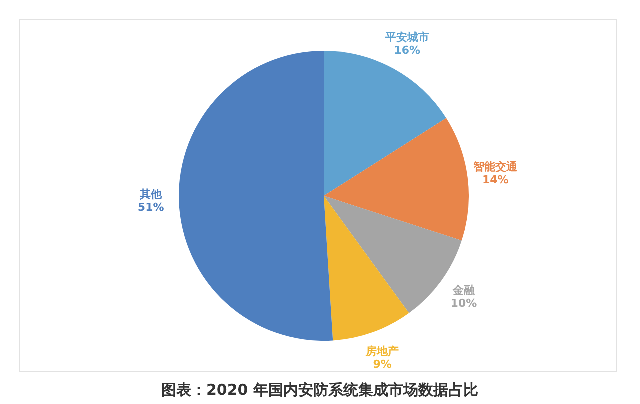 This screenshot has height=404, width=640. What do you see at coordinates (495, 180) in the screenshot?
I see `data-label: 14%` at bounding box center [495, 180].